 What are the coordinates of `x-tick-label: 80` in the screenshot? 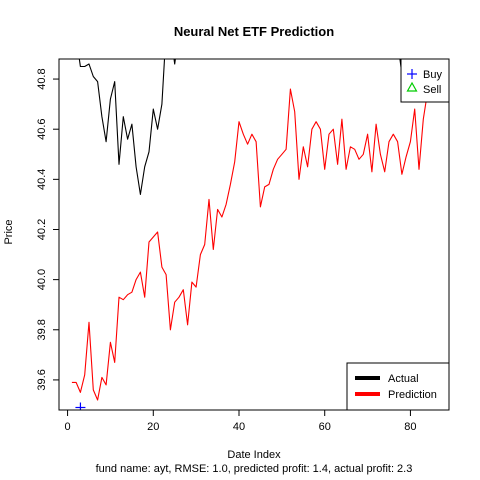 It's located at (410, 427).